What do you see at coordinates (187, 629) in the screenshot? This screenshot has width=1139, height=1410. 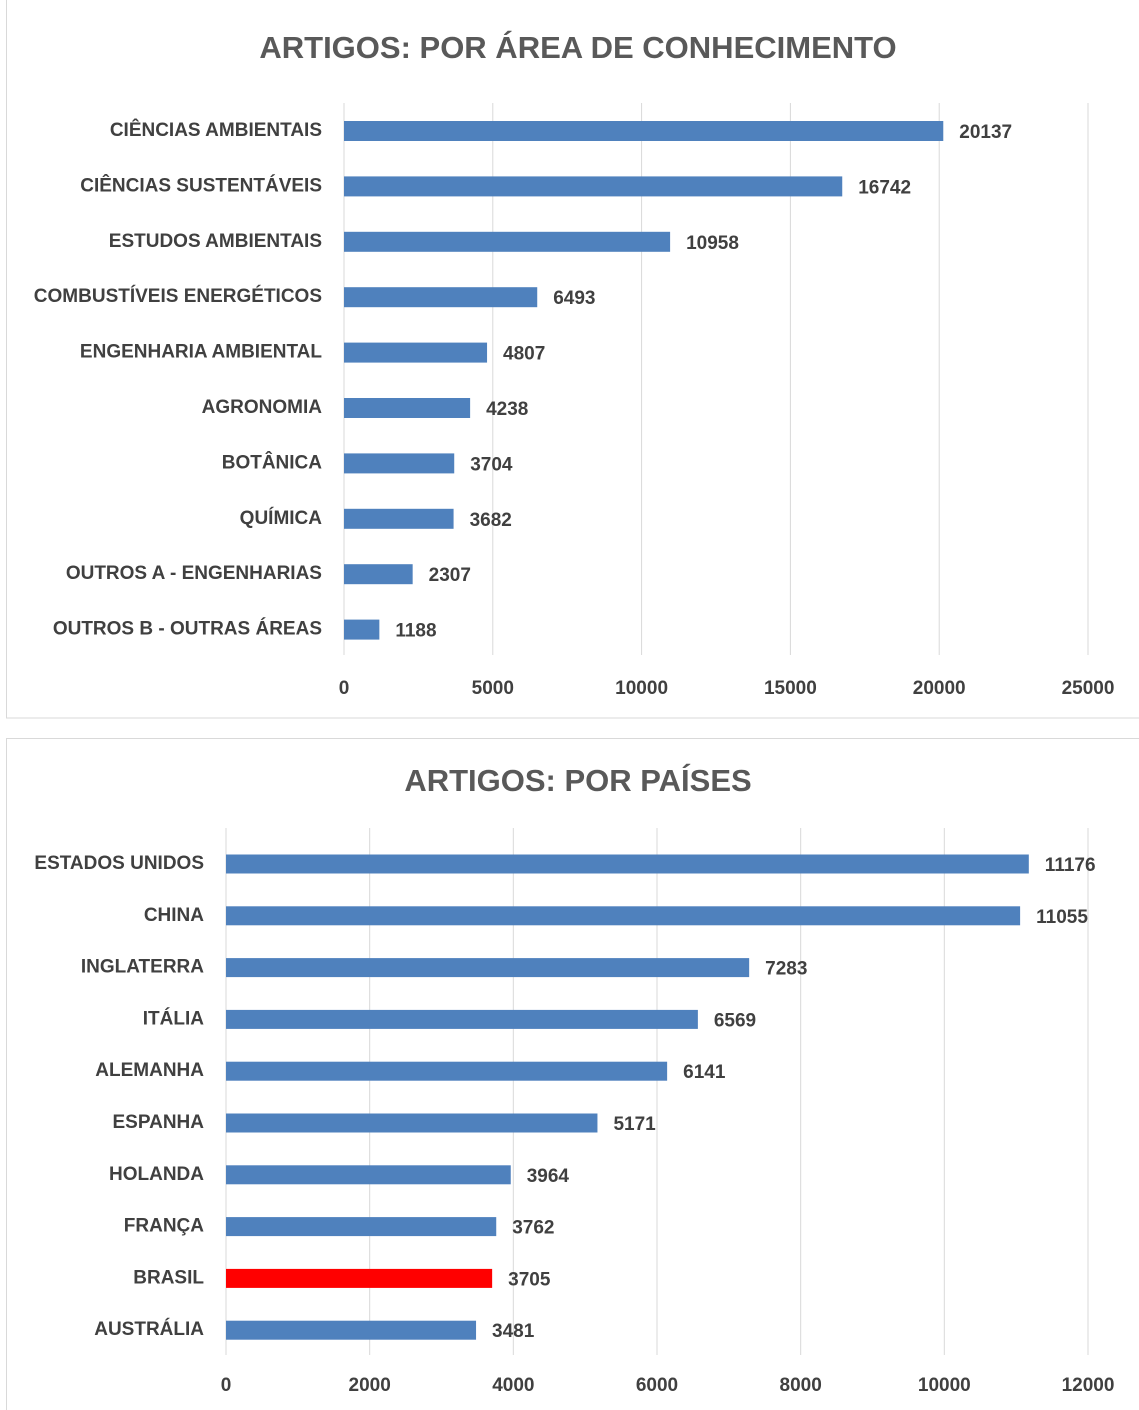 I see `y-tick-label: OUTROS B - OUTRAS ÁREAS` at bounding box center [187, 629].